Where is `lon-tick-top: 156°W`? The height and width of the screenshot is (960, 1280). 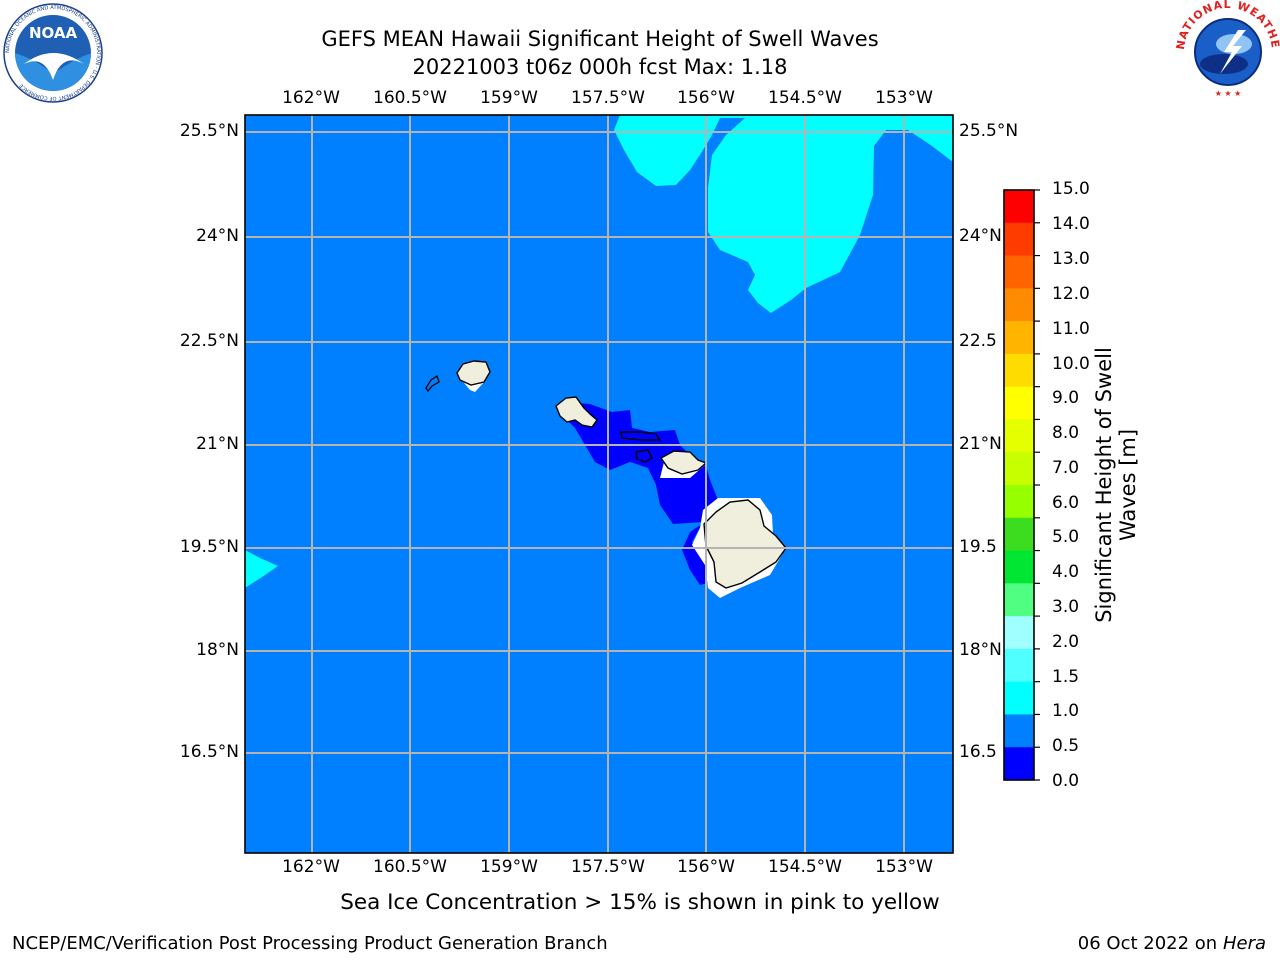
lon-tick-top: 156°W is located at coordinates (706, 98).